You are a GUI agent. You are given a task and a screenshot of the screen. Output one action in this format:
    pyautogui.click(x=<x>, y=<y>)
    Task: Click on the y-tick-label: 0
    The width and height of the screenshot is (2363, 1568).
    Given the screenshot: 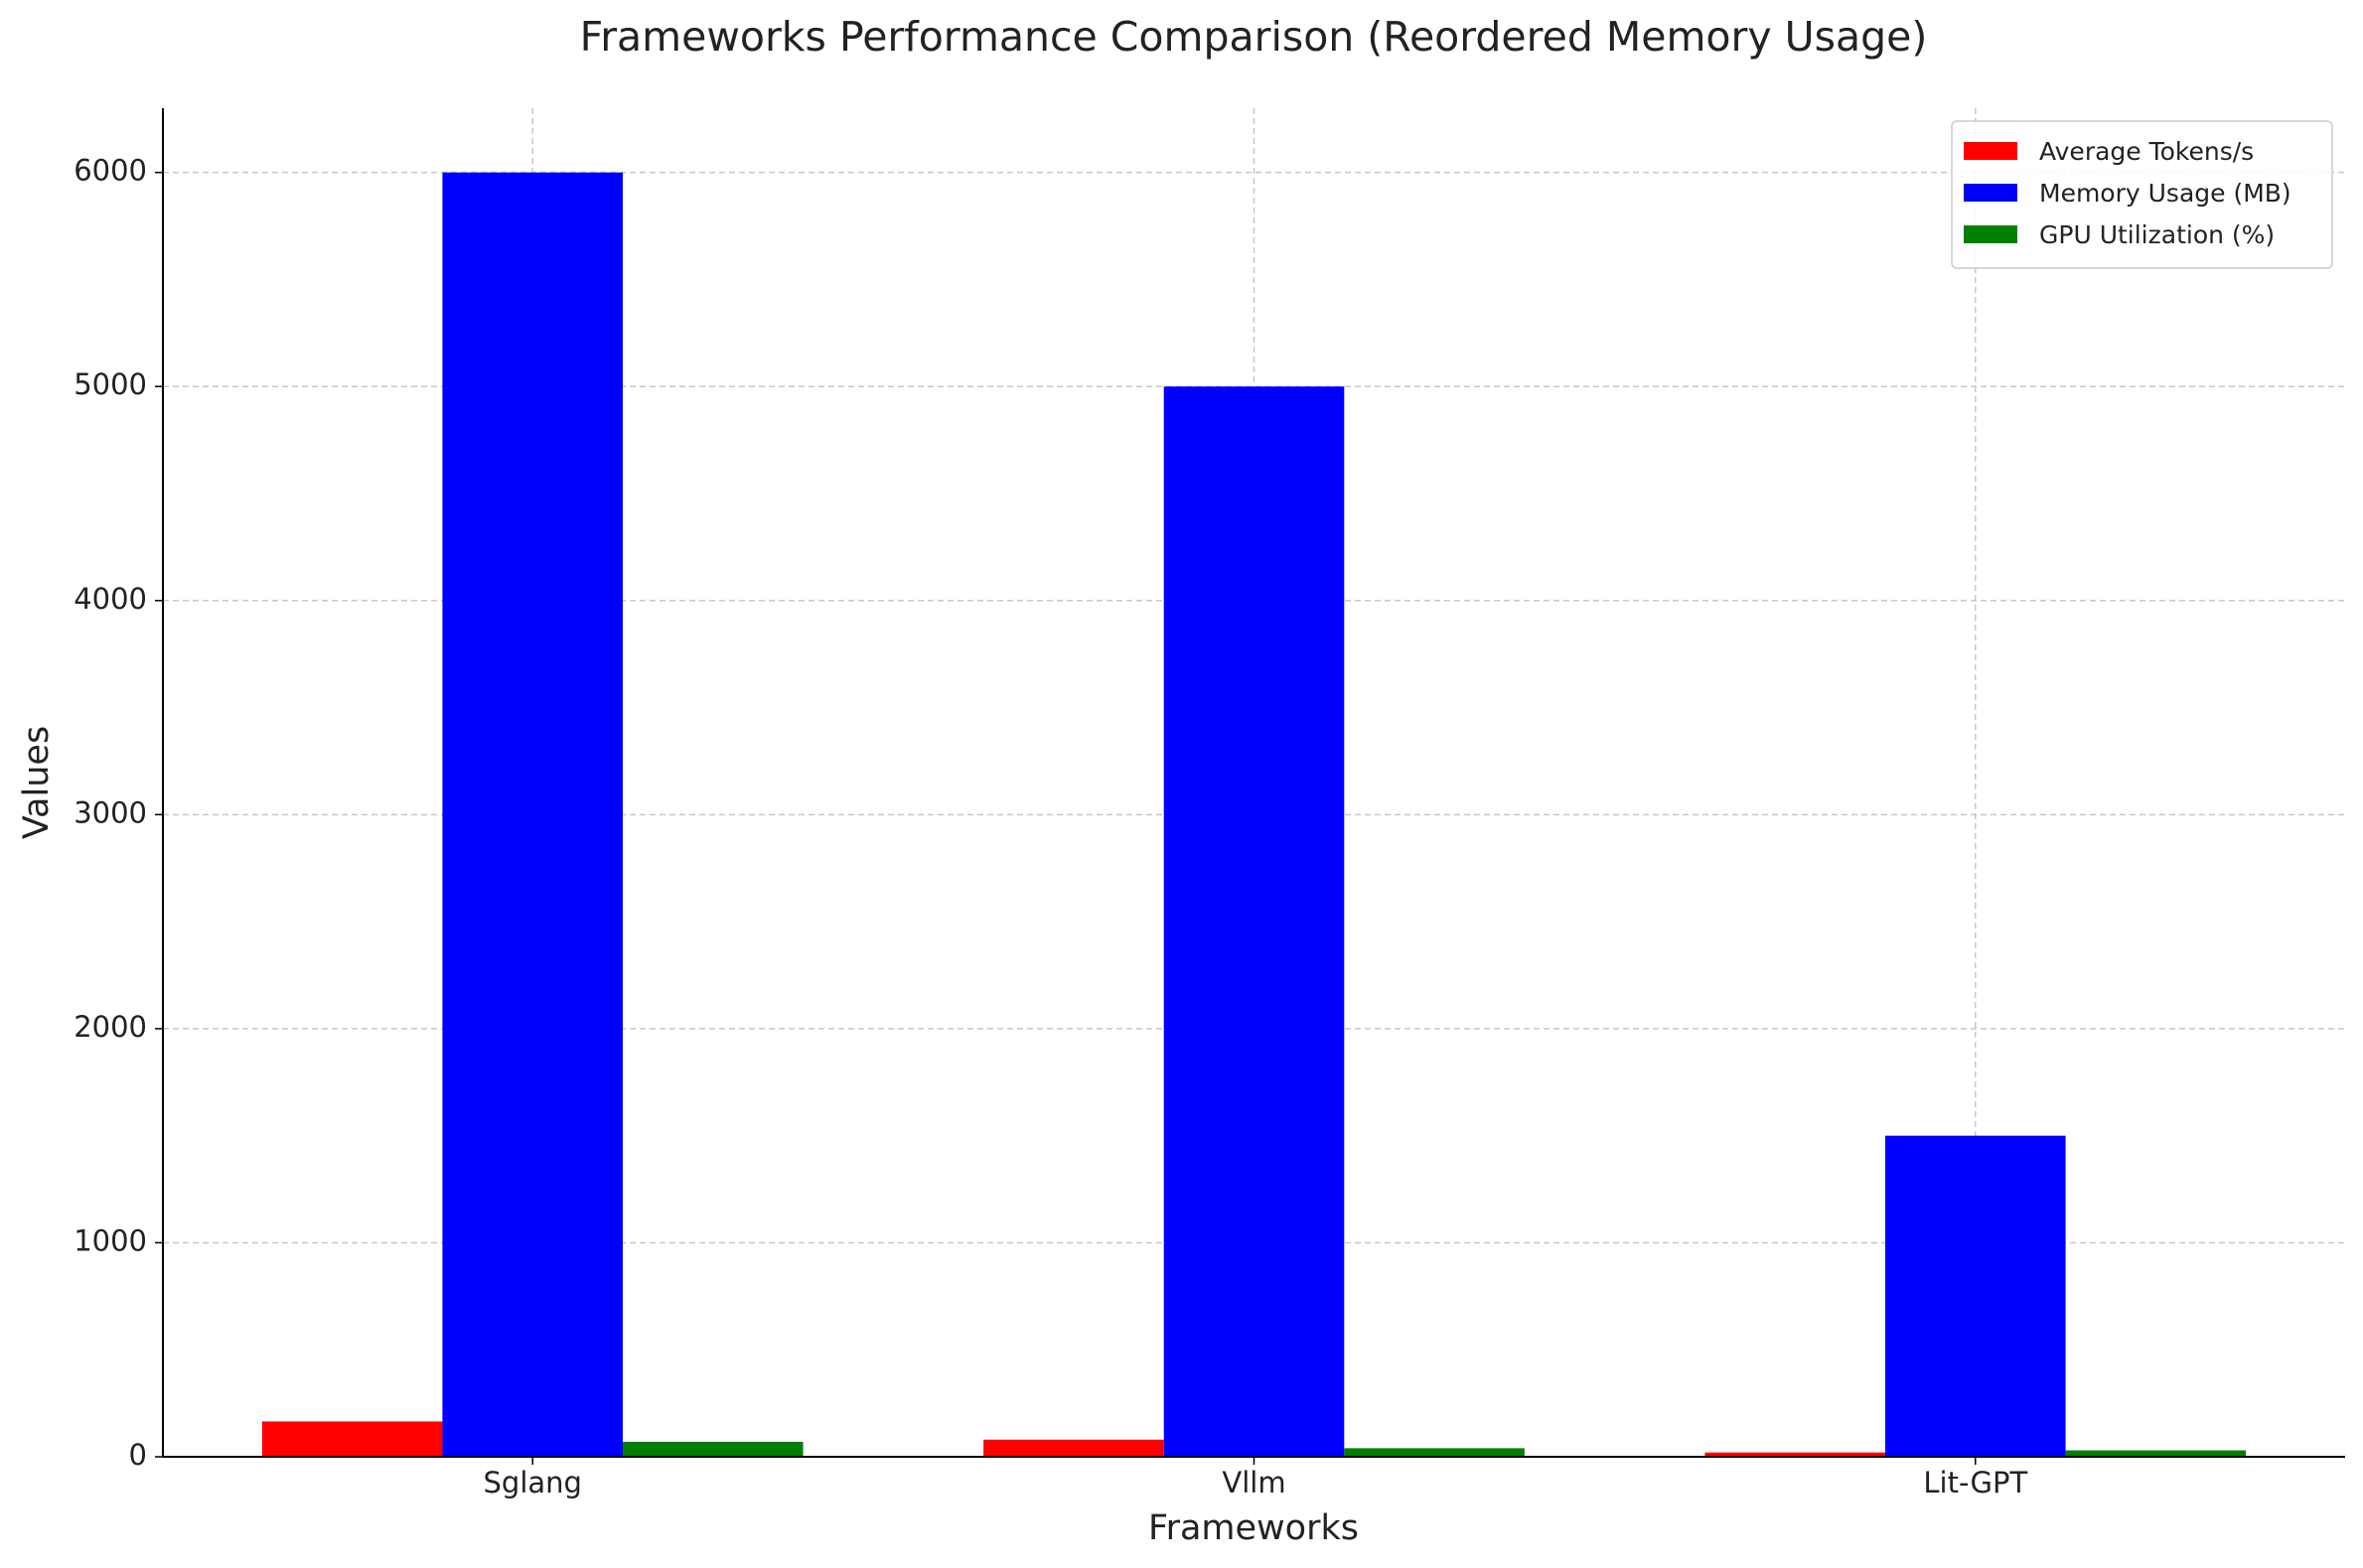 What is the action you would take?
    pyautogui.click(x=138, y=1455)
    